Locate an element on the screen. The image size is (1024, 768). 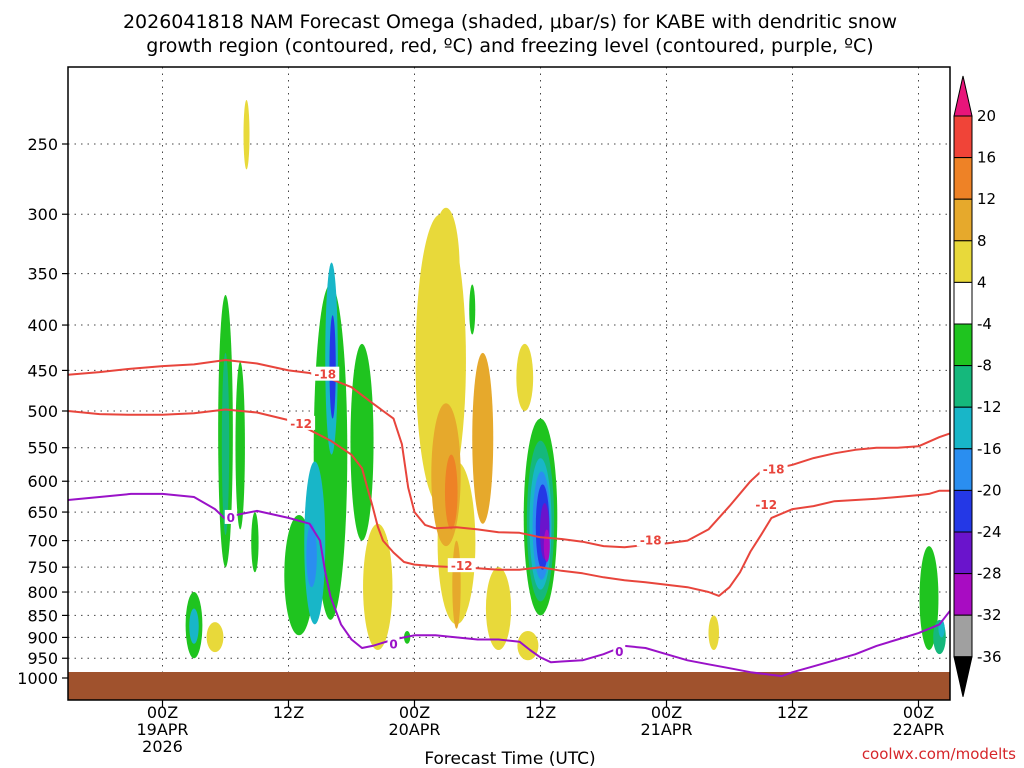
colorbar-label: -28 is located at coordinates (989, 574).